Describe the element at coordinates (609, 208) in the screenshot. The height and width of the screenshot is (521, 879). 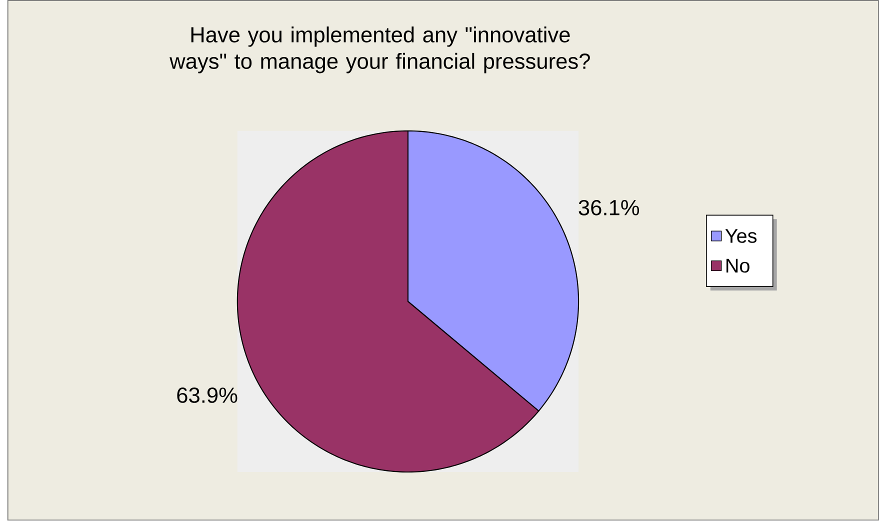
I see `data-label: 36.1%` at that location.